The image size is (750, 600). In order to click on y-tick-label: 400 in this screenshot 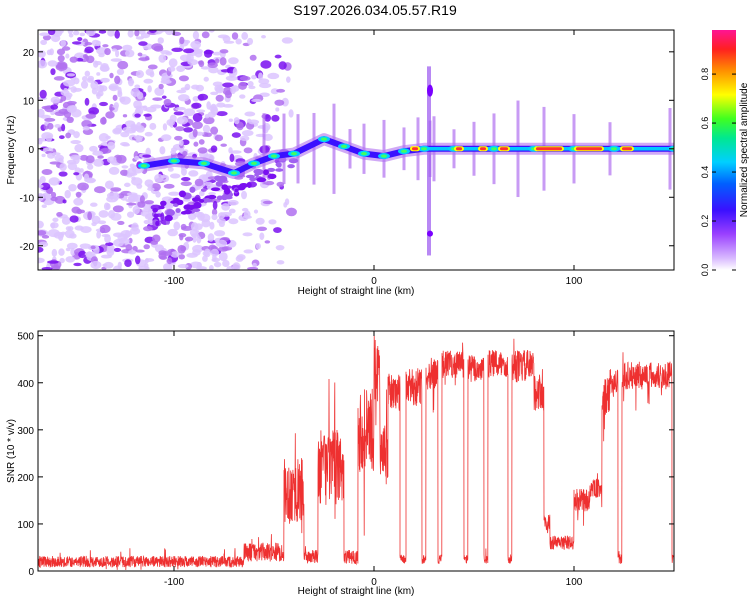, I will do `click(25, 384)`.